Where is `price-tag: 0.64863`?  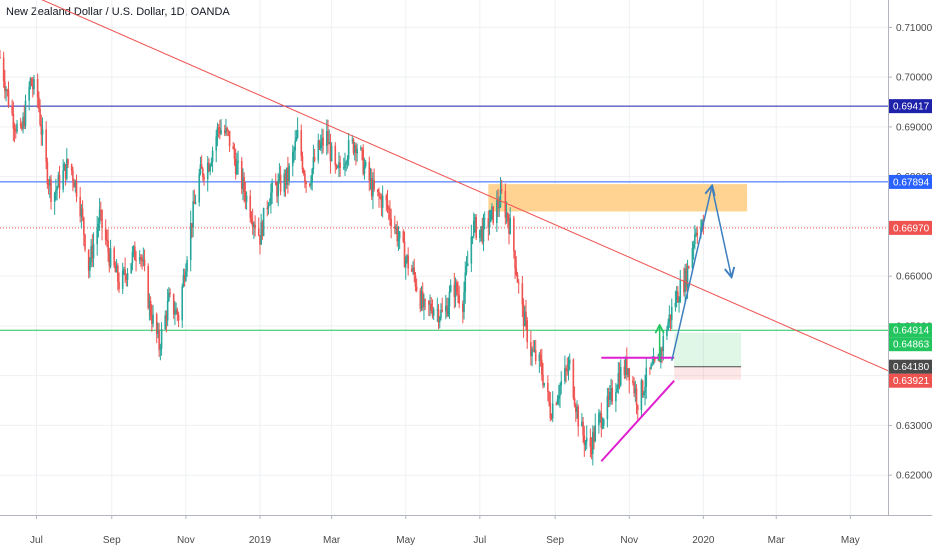
price-tag: 0.64863 is located at coordinates (910, 344).